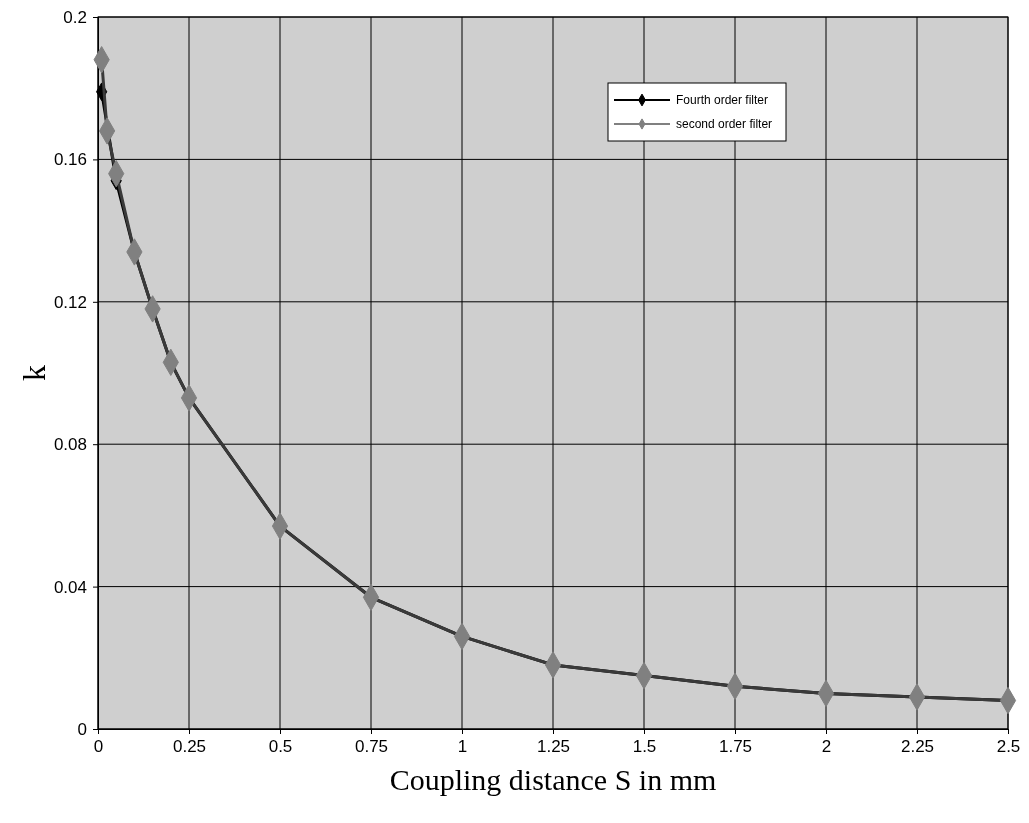 This screenshot has width=1029, height=823. I want to click on x-tick-label: 2, so click(826, 747).